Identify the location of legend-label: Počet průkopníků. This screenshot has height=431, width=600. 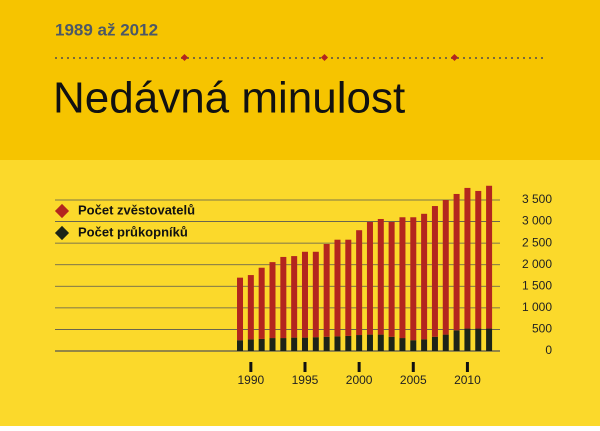
(133, 231).